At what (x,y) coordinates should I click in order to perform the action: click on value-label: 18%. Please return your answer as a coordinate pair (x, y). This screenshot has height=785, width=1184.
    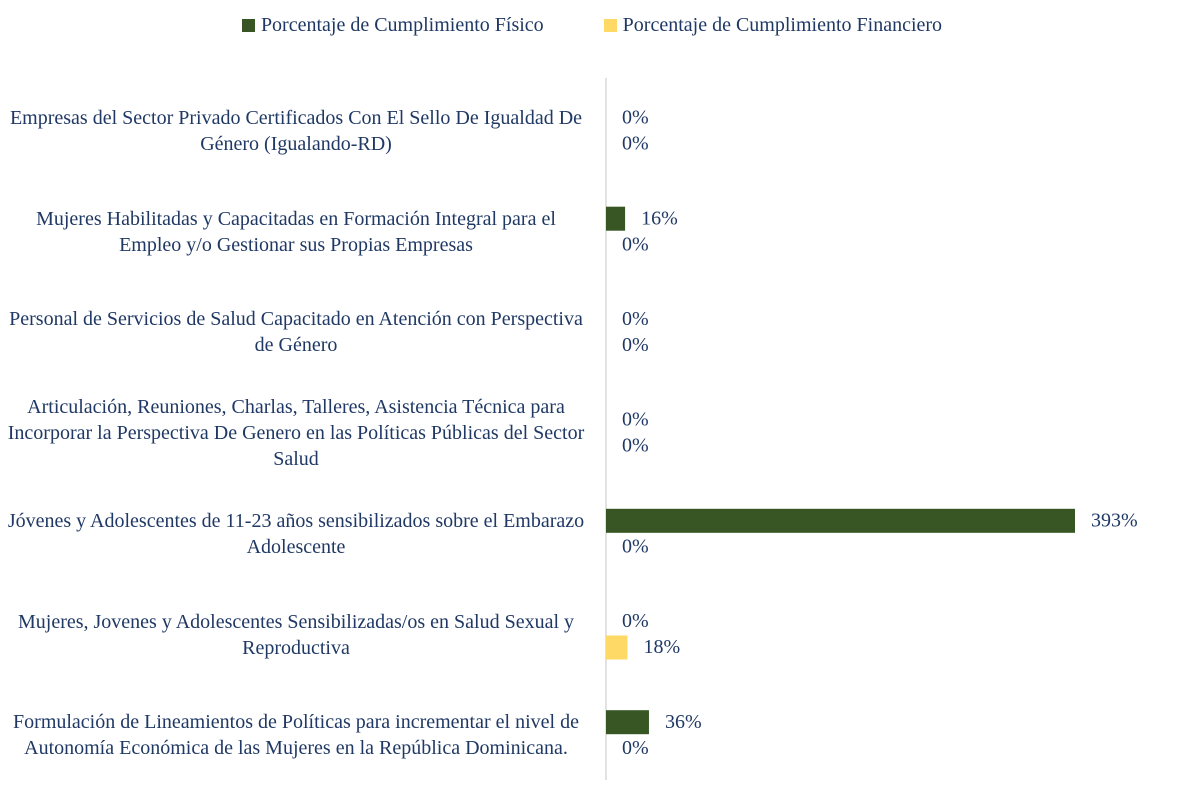
    Looking at the image, I should click on (661, 647).